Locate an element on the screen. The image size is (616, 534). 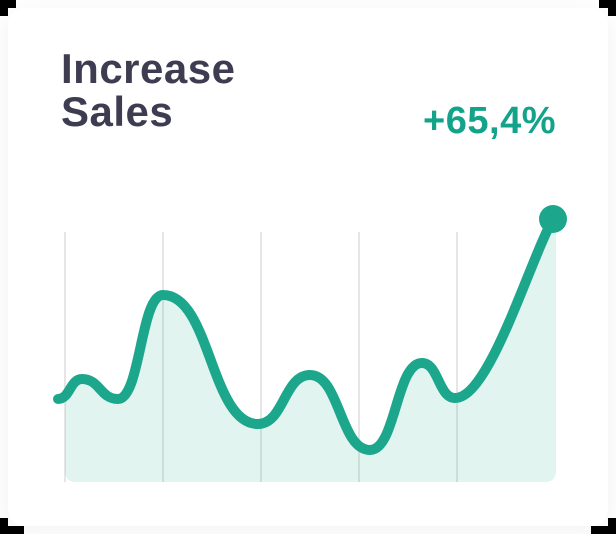
crop-marker-top-right-icon is located at coordinates (607, 8).